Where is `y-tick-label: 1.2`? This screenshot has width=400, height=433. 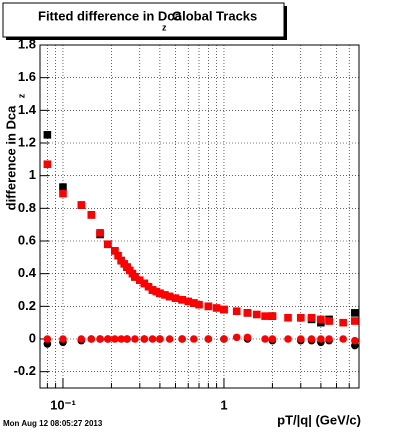 y-tick-label: 1.2 is located at coordinates (27, 141).